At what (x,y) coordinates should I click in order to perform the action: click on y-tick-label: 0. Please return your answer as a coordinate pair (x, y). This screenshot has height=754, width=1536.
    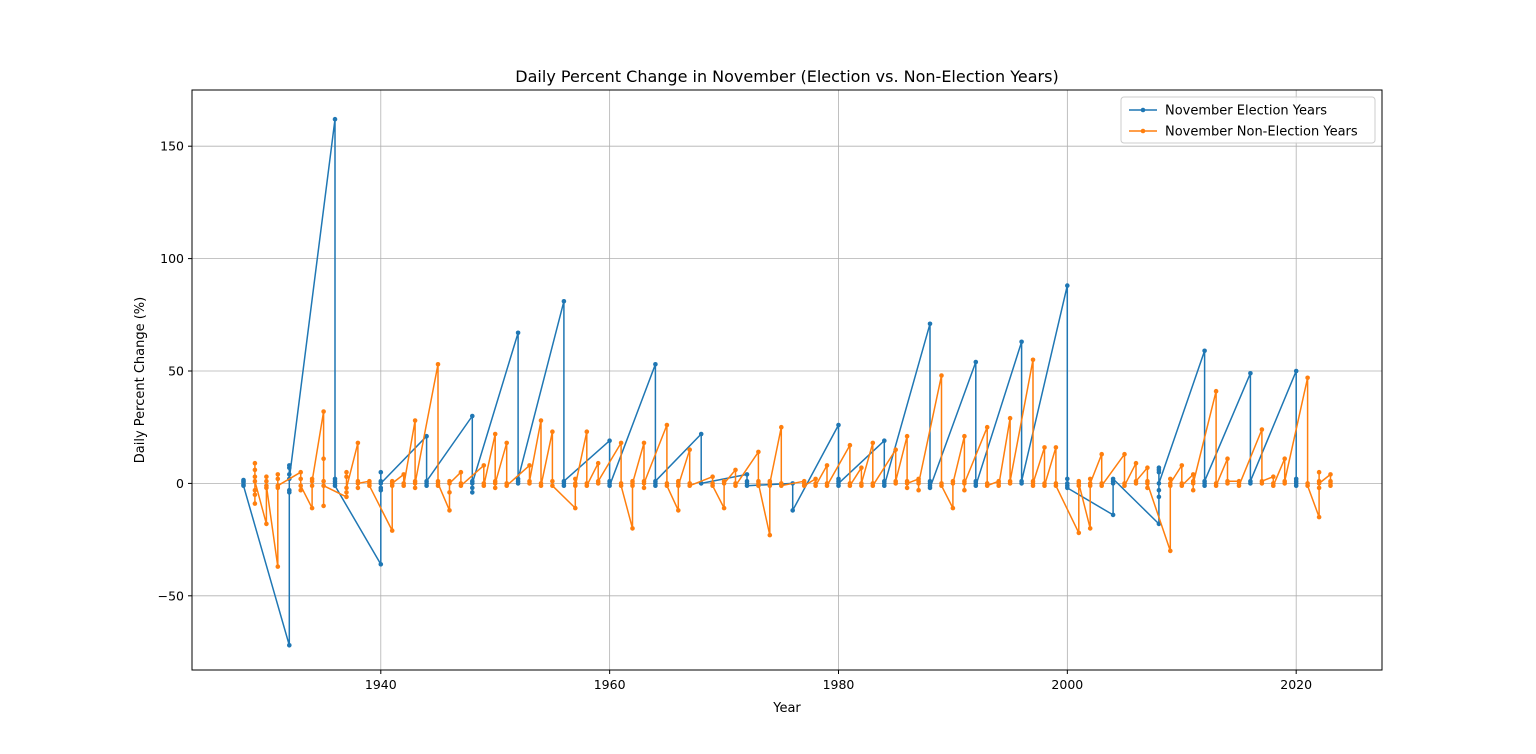
    Looking at the image, I should click on (180, 483).